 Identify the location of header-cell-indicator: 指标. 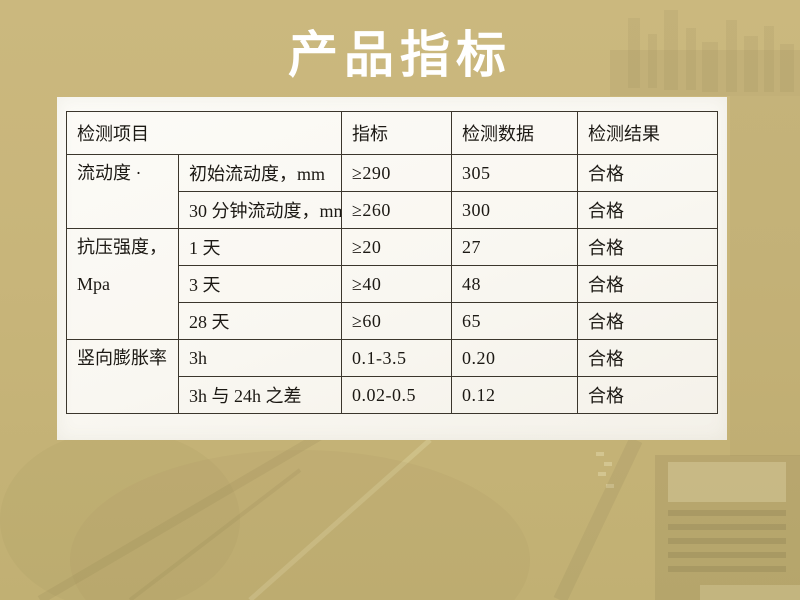
(396, 133).